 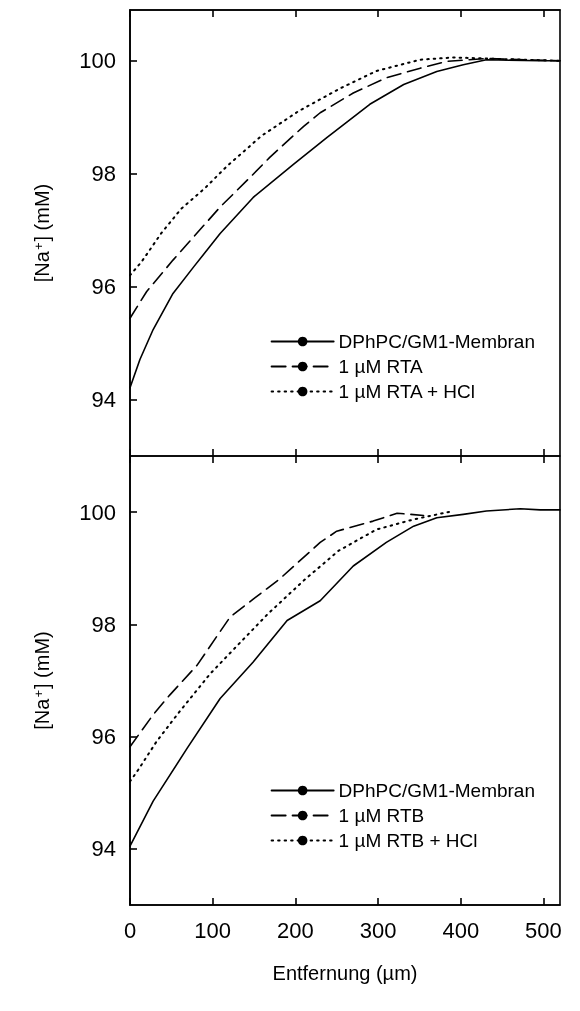 I want to click on x-tick-label: 400, so click(x=461, y=930).